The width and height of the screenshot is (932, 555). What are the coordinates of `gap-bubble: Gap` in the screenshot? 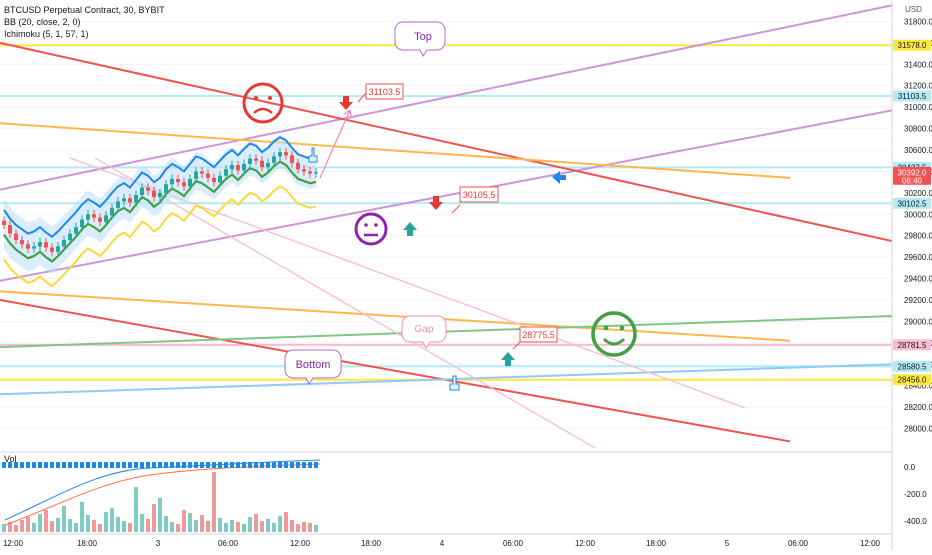 It's located at (424, 332).